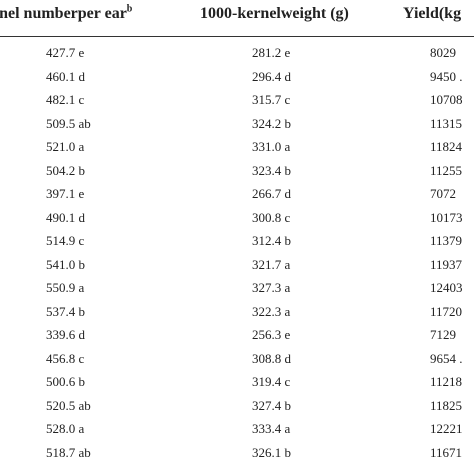 This screenshot has width=474, height=474. I want to click on cell-yield: 7072, so click(443, 193).